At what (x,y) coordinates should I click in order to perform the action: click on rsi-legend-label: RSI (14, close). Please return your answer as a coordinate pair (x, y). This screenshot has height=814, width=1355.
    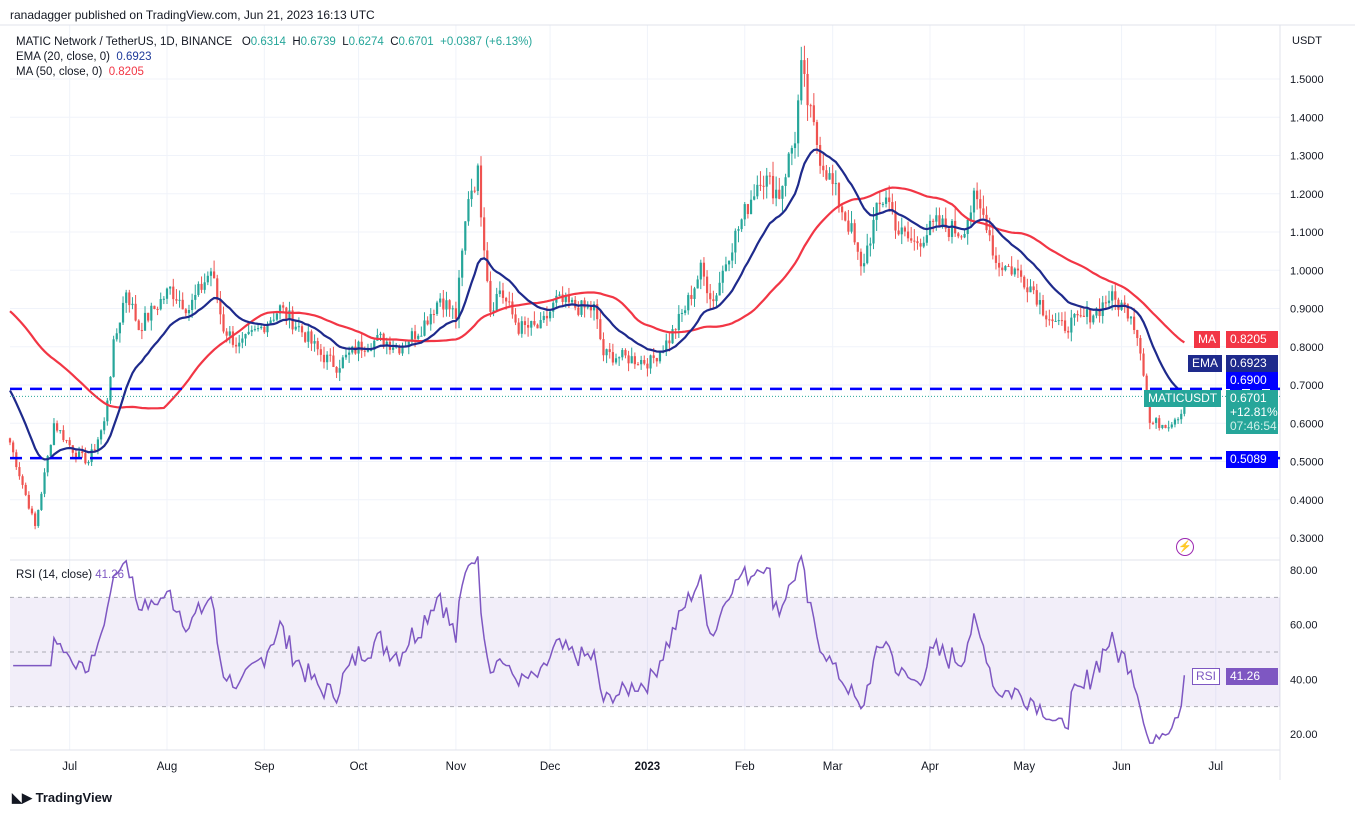
    Looking at the image, I should click on (54, 575).